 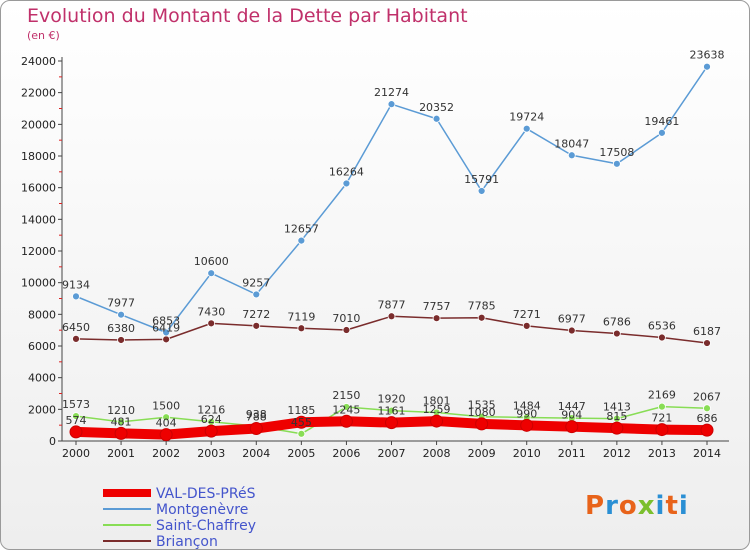 I want to click on data-label: 7785, so click(x=482, y=306).